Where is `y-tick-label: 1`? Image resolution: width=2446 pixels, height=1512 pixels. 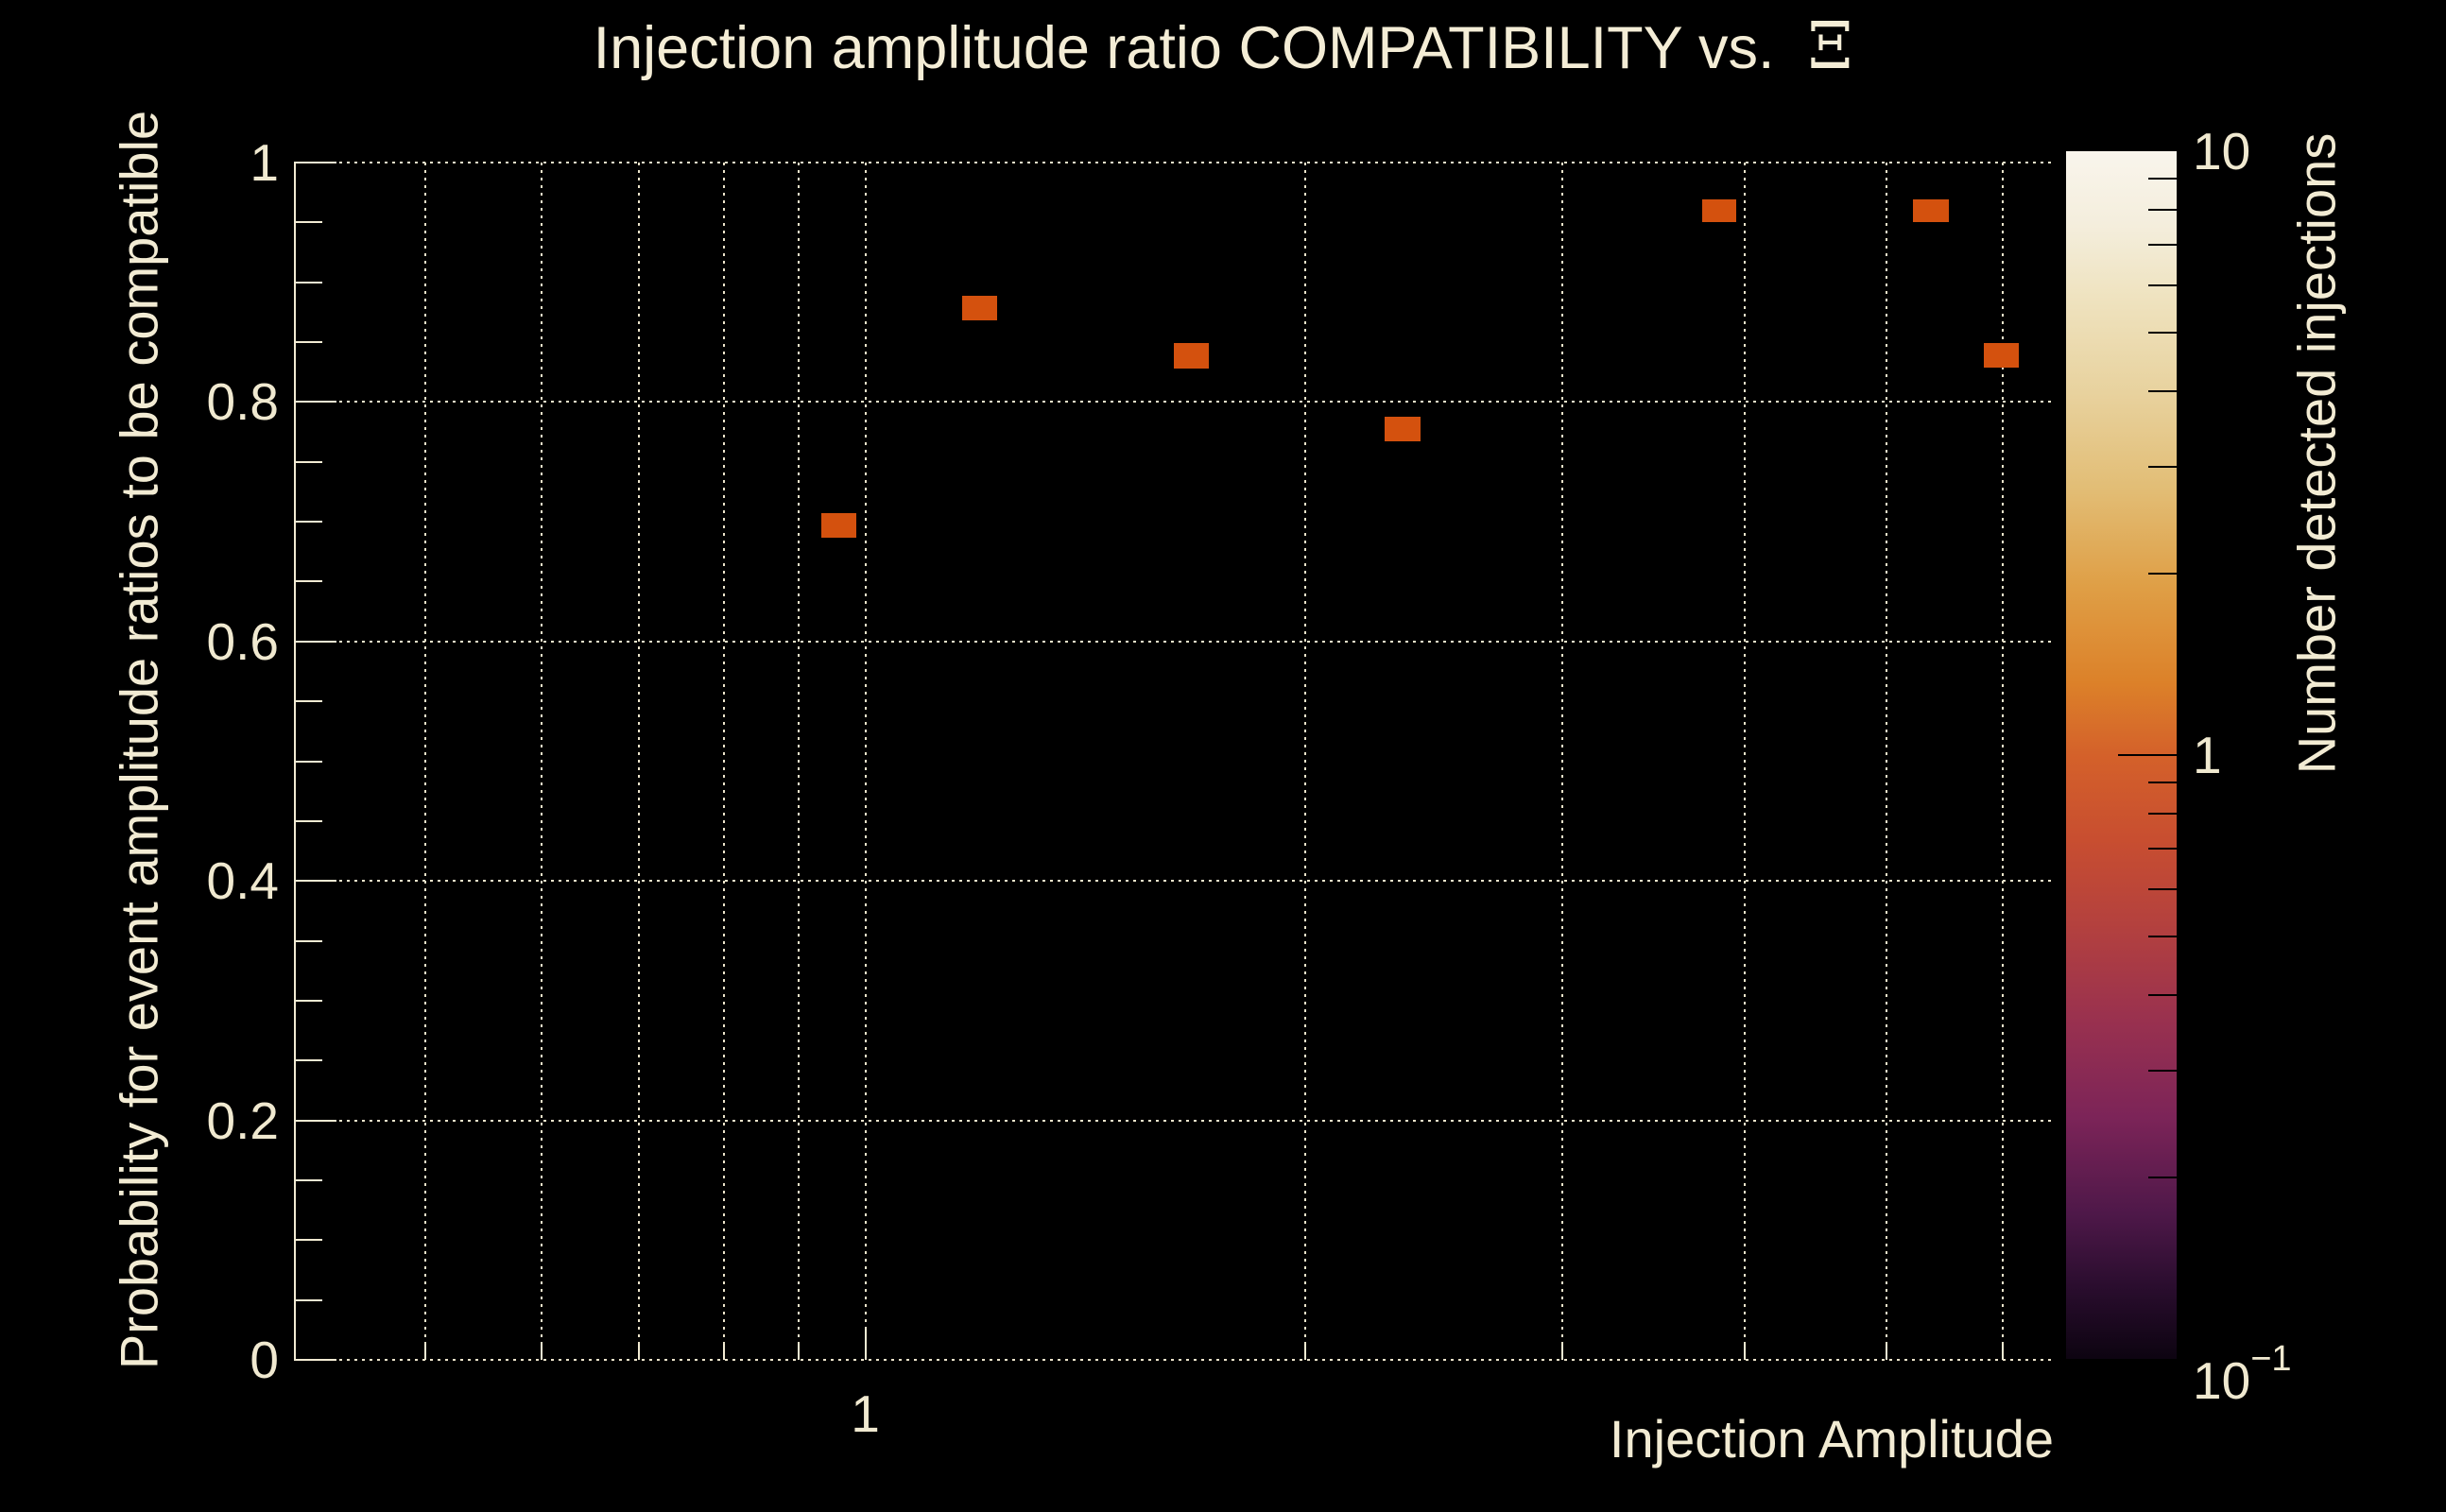
y-tick-label: 1 is located at coordinates (264, 162).